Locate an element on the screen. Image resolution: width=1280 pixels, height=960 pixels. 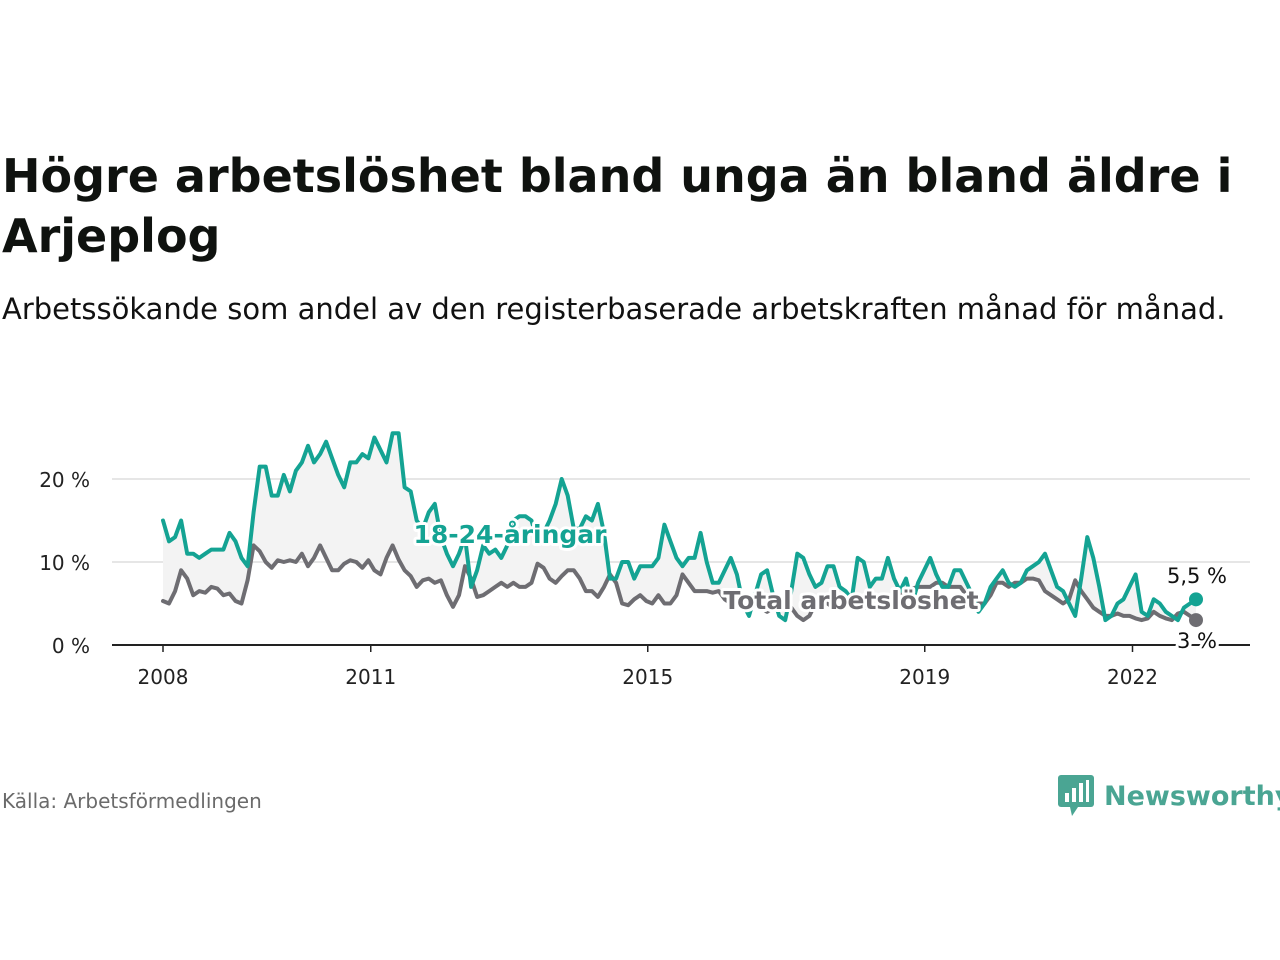
series-label-youth-halo: 18-24-åringar is located at coordinates (511, 534).